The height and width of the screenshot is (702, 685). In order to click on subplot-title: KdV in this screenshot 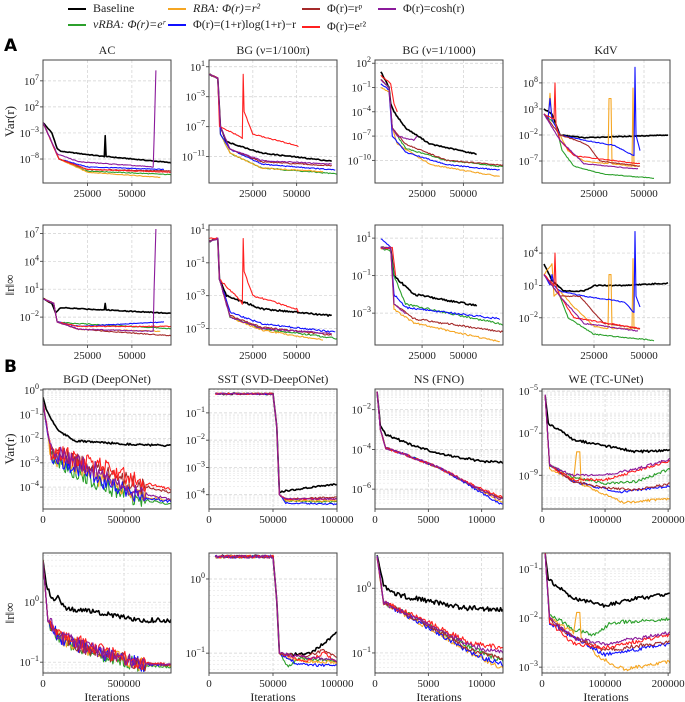, I will do `click(606, 50)`.